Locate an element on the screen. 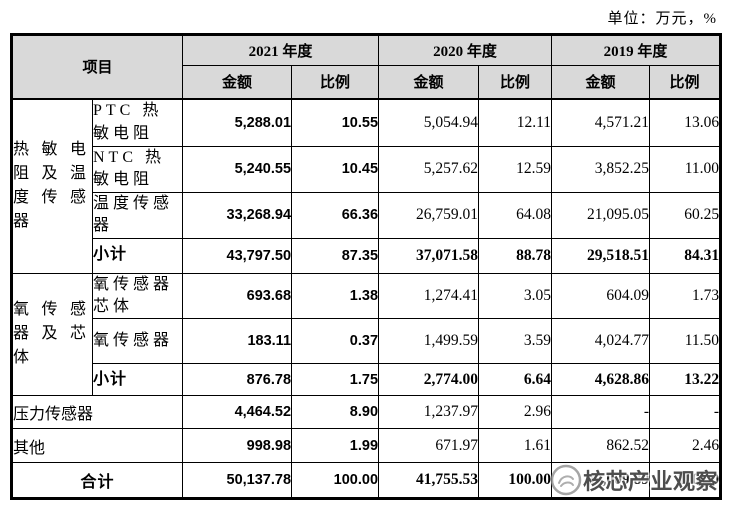  ratio-2020-cell: 3.59 is located at coordinates (515, 341).